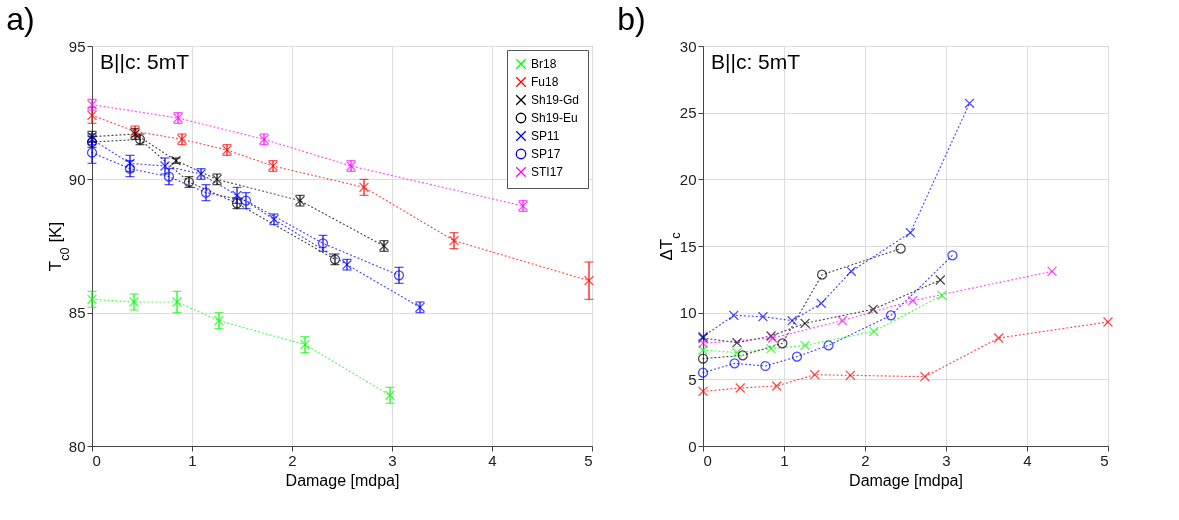 The width and height of the screenshot is (1179, 520). Describe the element at coordinates (20, 19) in the screenshot. I see `chart-title: a)` at that location.